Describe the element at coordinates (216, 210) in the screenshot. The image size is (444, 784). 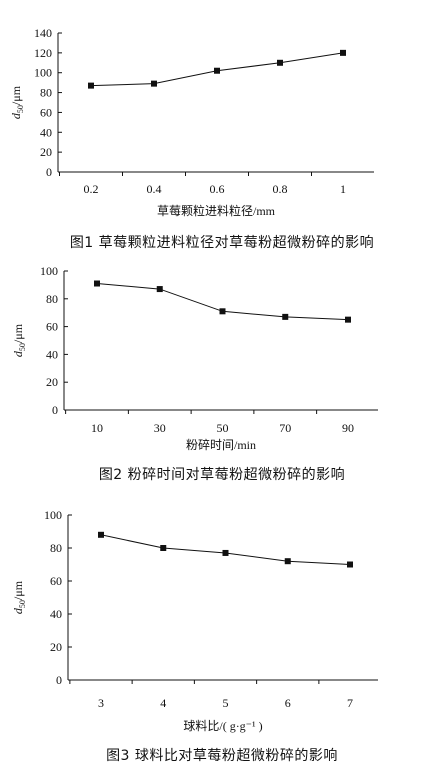
I see `x-axis-label: 草莓颗粒进料粒径/mm` at that location.